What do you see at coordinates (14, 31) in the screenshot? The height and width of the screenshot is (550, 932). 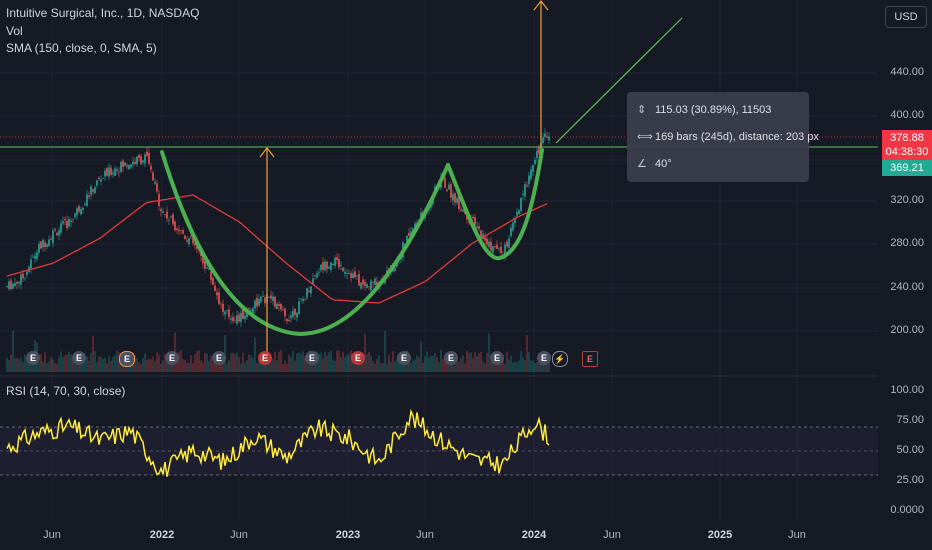 I see `volume-legend: Vol` at bounding box center [14, 31].